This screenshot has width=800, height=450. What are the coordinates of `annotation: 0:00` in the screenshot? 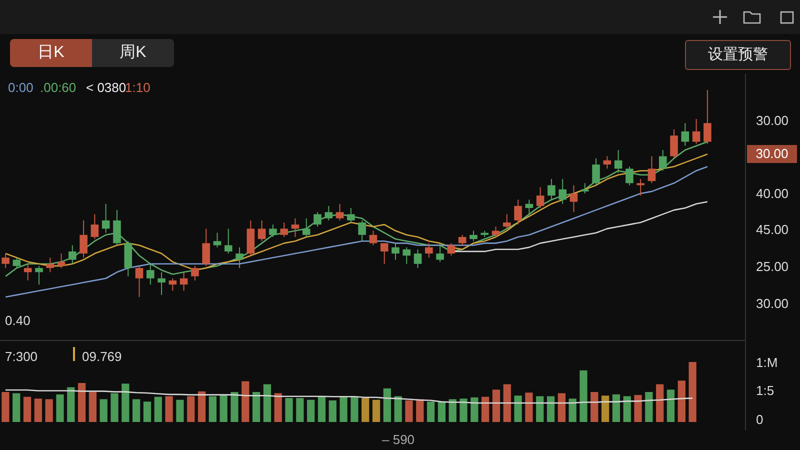 It's located at (21, 88).